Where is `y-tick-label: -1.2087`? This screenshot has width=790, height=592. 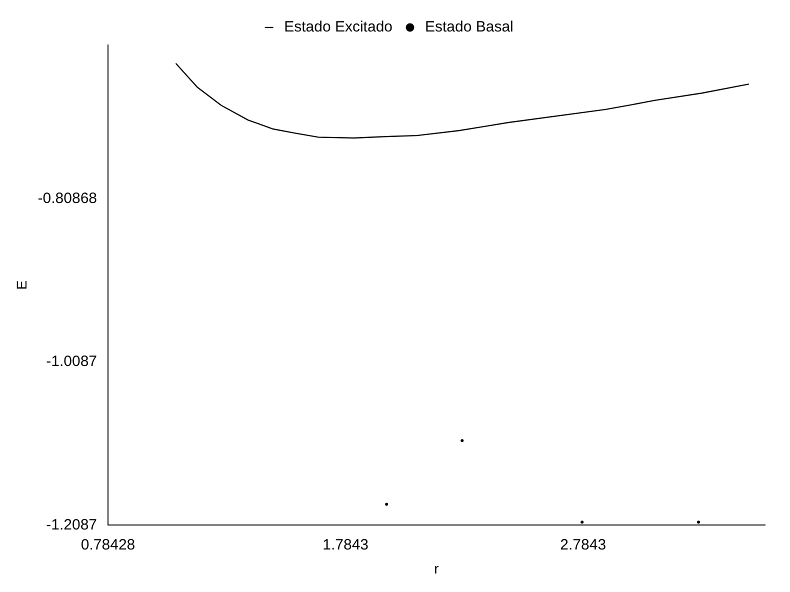 y-tick-label: -1.2087 is located at coordinates (72, 525).